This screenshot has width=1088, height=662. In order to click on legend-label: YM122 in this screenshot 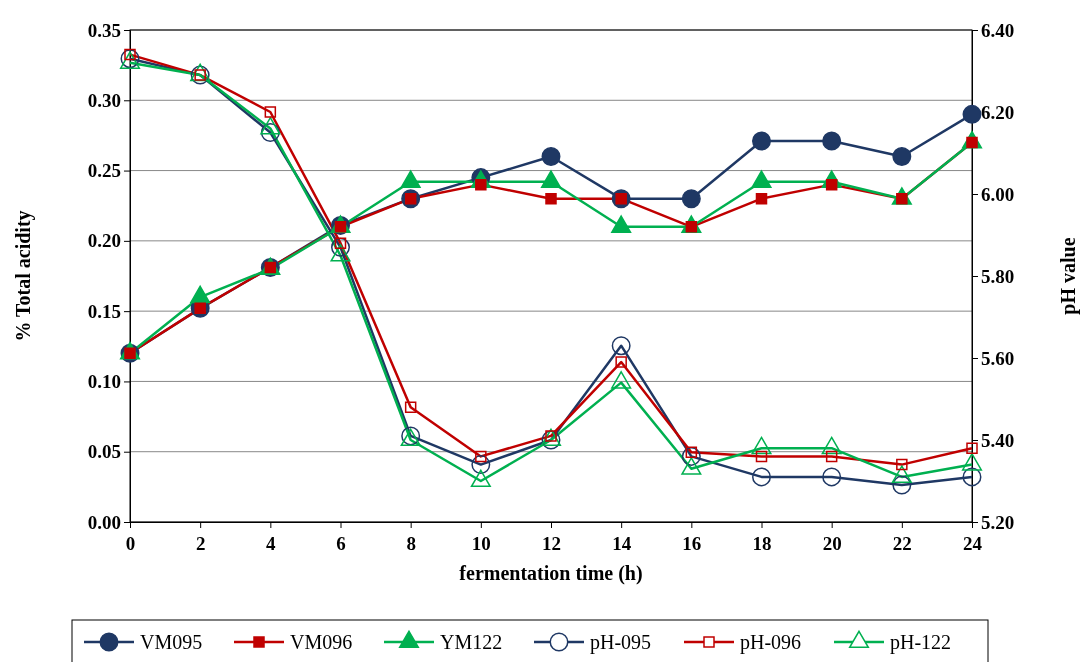, I will do `click(471, 642)`.